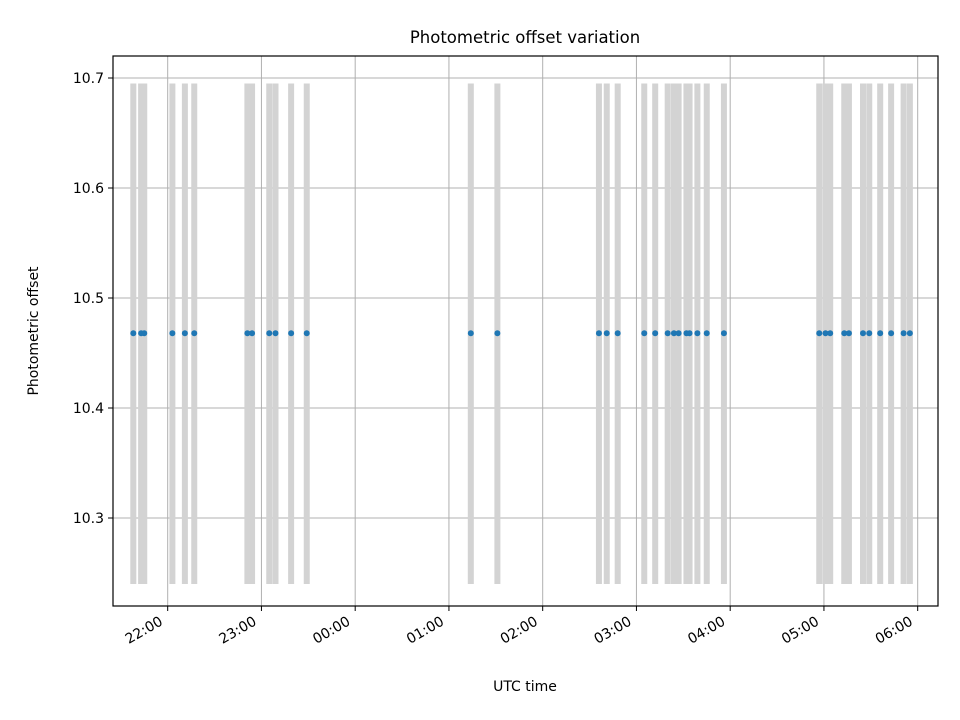 This screenshot has width=960, height=720. Describe the element at coordinates (88, 519) in the screenshot. I see `y-tick-label: 10.3` at that location.